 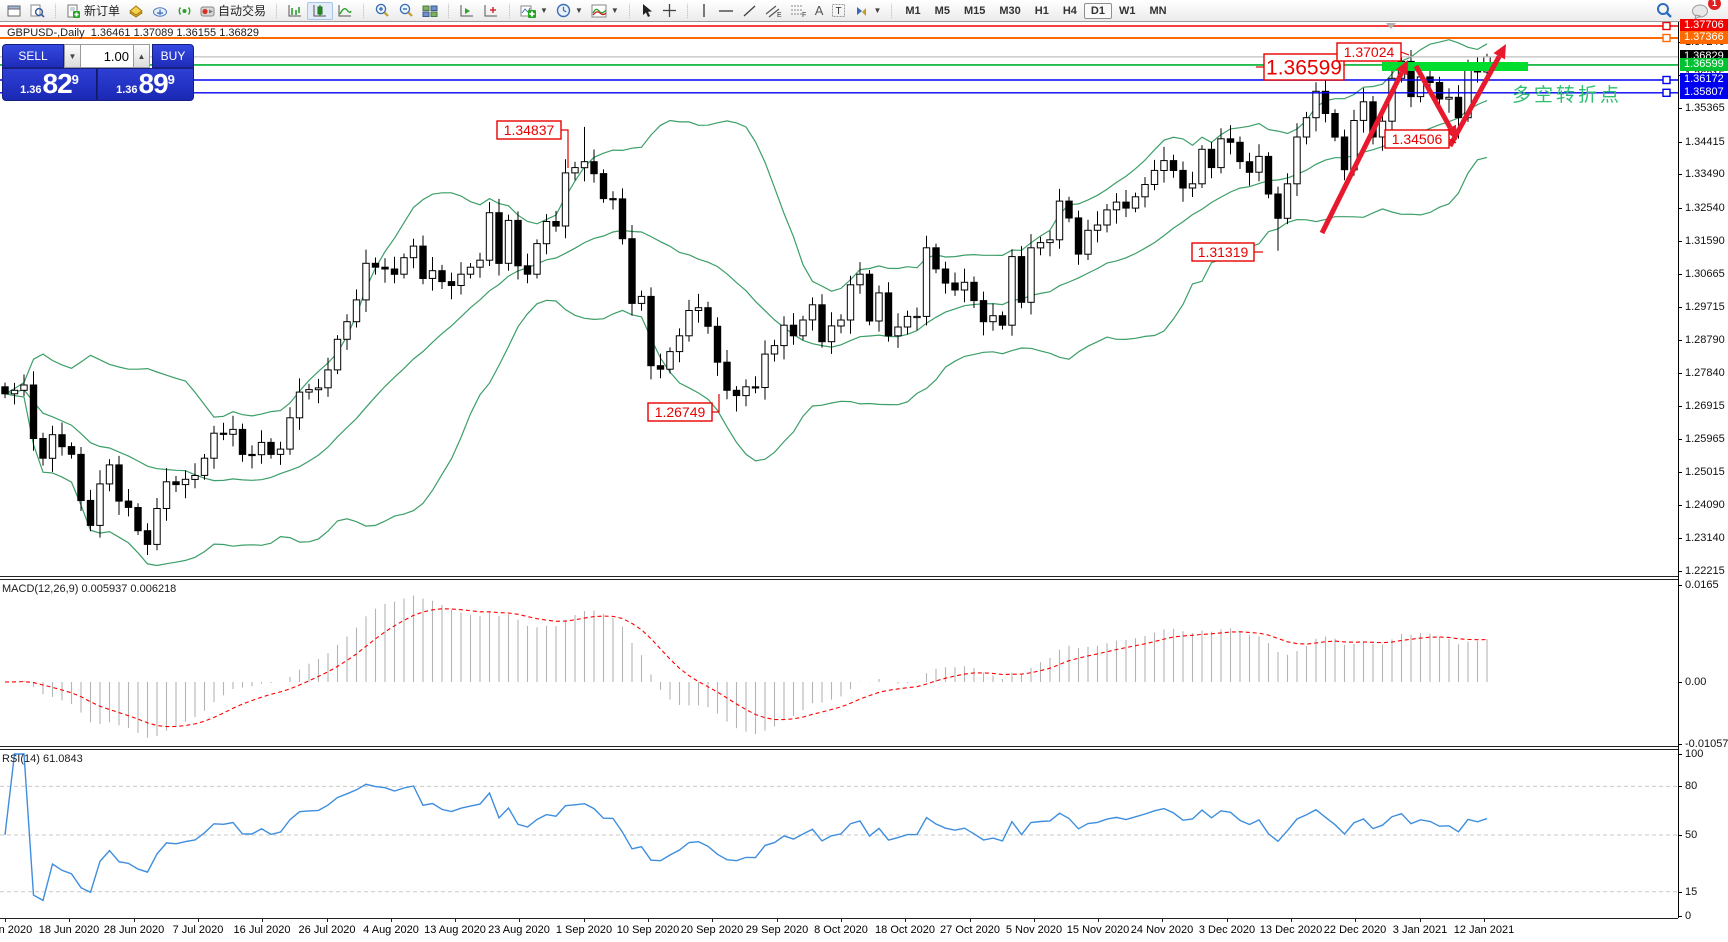 I want to click on timeframe-H1: H1, so click(x=1041, y=10).